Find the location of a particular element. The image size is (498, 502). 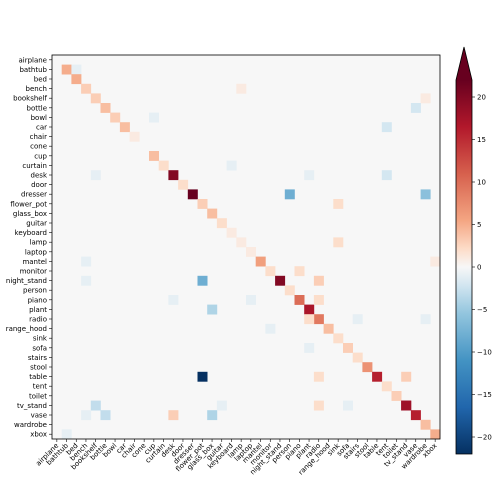

colorbar-tick-label: −15 is located at coordinates (484, 395).